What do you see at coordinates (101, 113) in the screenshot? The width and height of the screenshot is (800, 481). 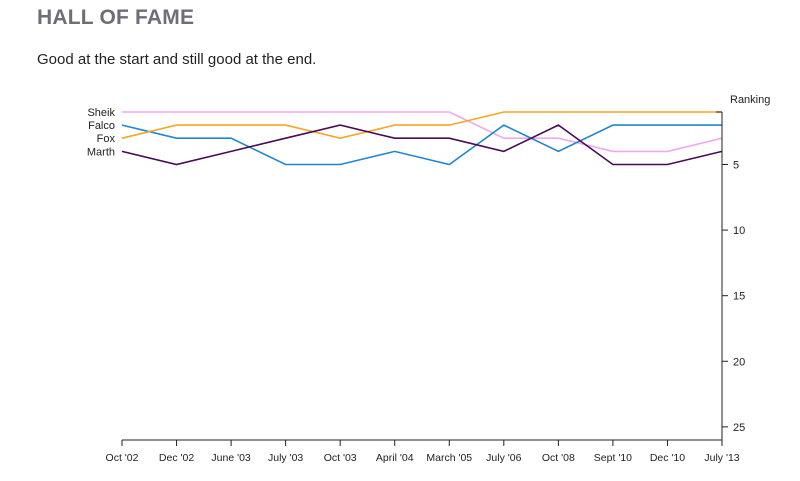 I see `series-label: Sheik` at bounding box center [101, 113].